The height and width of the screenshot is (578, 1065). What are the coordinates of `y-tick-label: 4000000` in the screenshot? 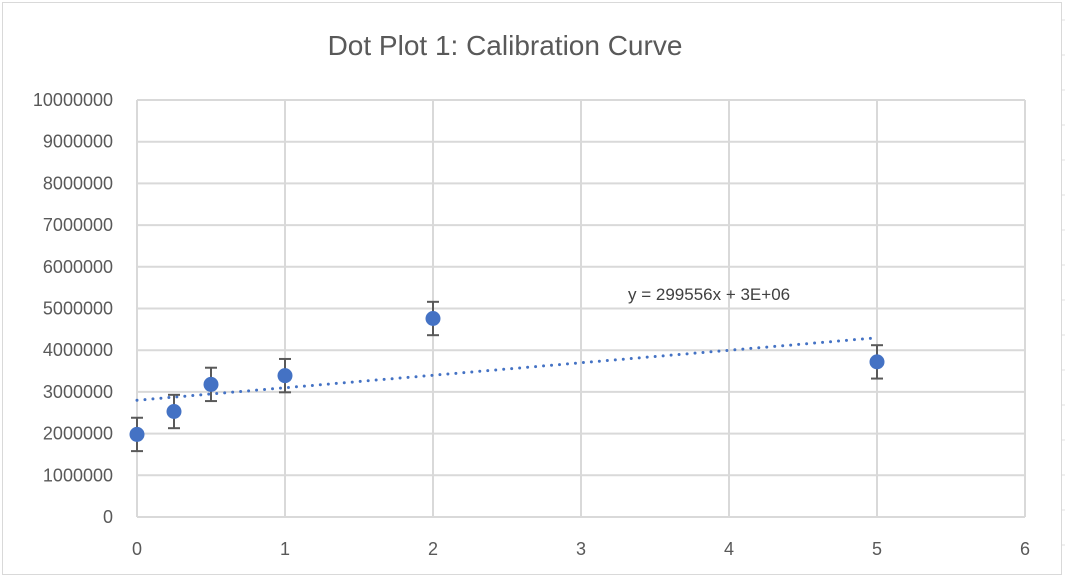 It's located at (78, 350).